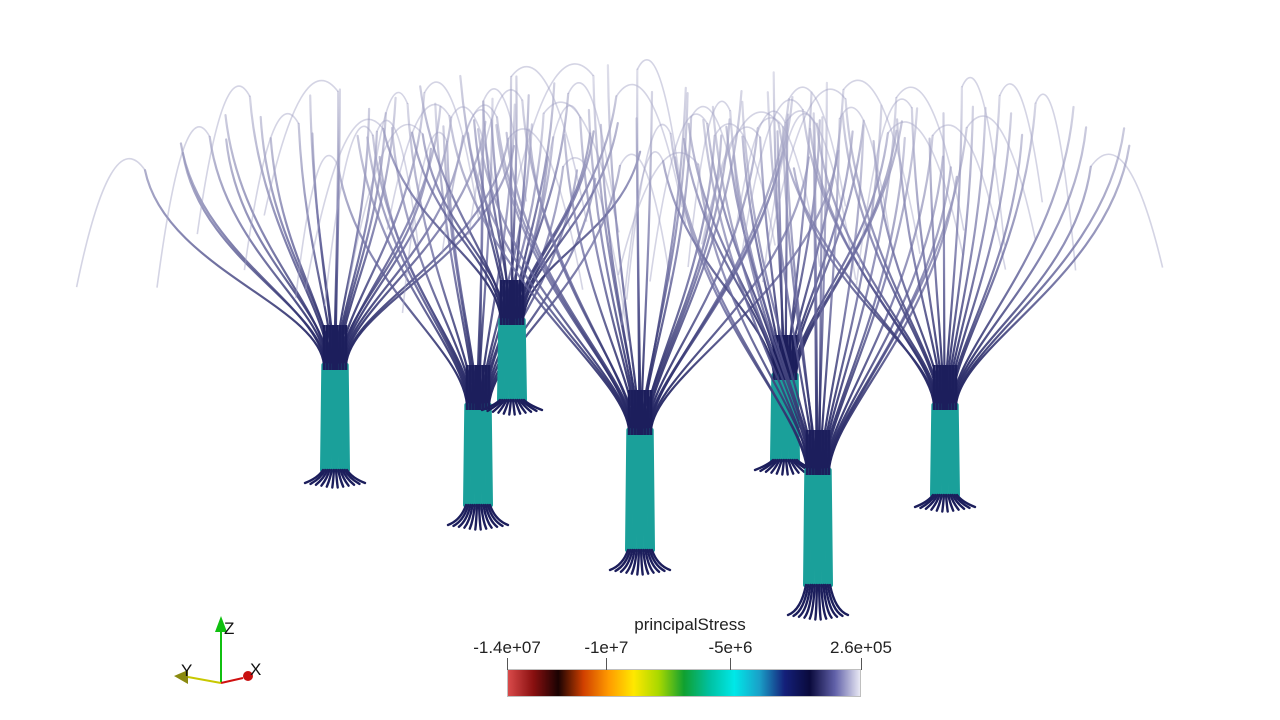 The width and height of the screenshot is (1280, 720). I want to click on colorbar-tick-label: -1e+7, so click(606, 647).